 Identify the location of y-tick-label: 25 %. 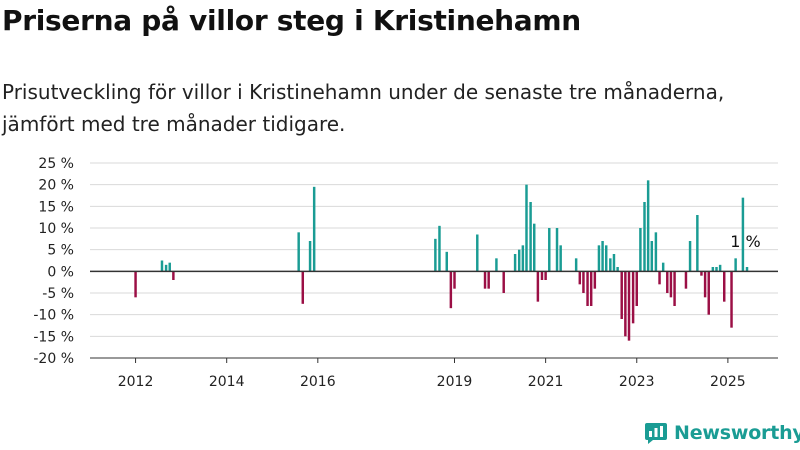
(56, 164).